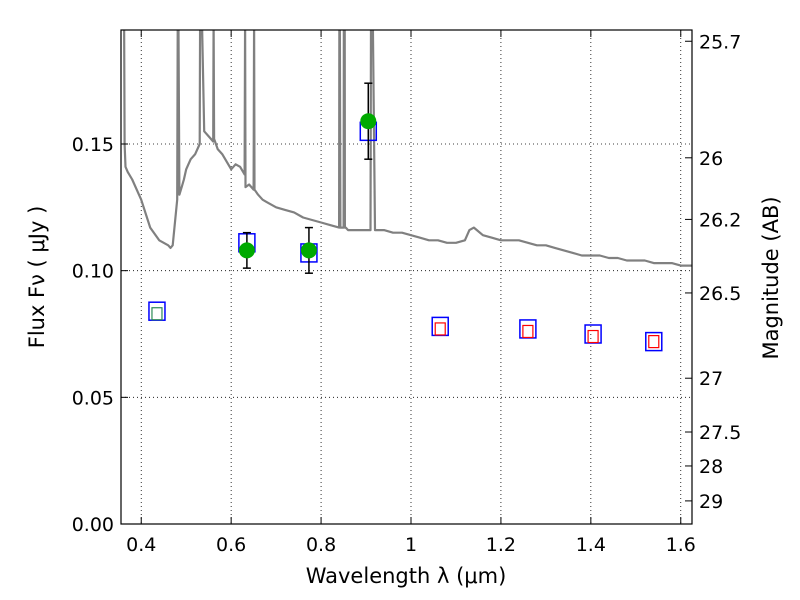  I want to click on x-tick-label: 1.6, so click(681, 545).